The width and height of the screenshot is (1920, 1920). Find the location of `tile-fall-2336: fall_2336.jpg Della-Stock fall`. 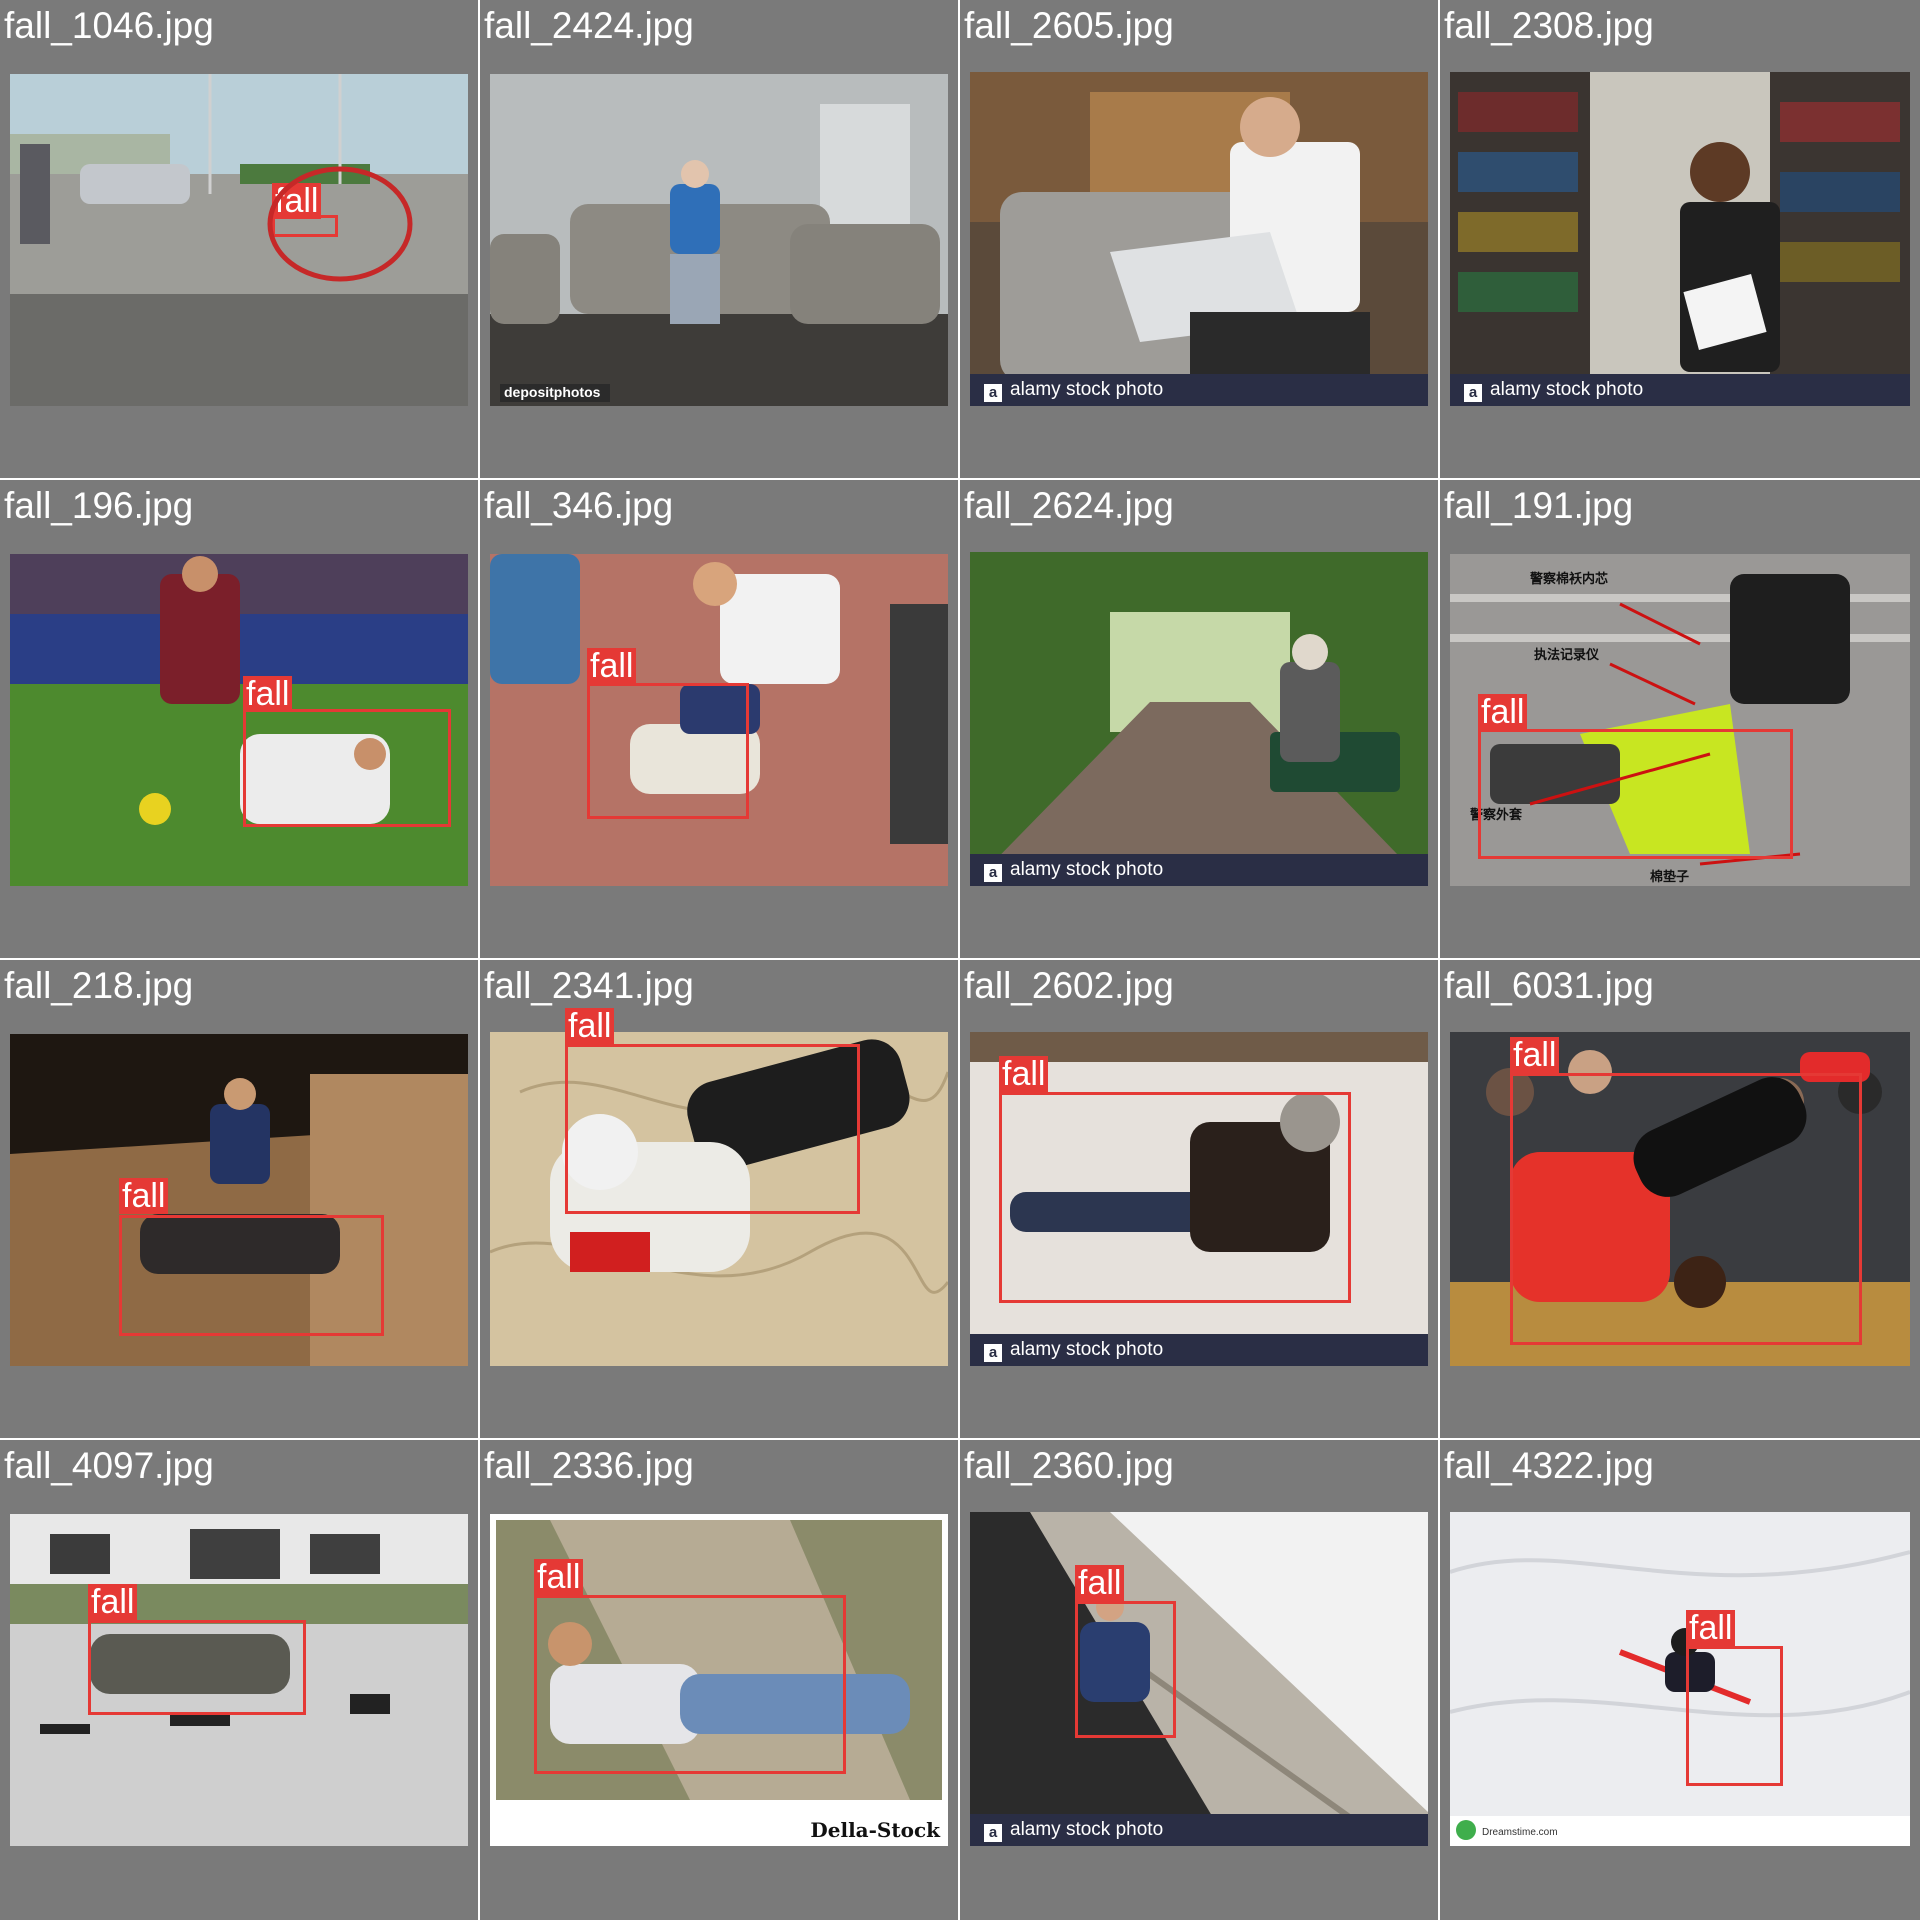

tile-fall-2336: fall_2336.jpg Della-Stock fall is located at coordinates (719, 1680).